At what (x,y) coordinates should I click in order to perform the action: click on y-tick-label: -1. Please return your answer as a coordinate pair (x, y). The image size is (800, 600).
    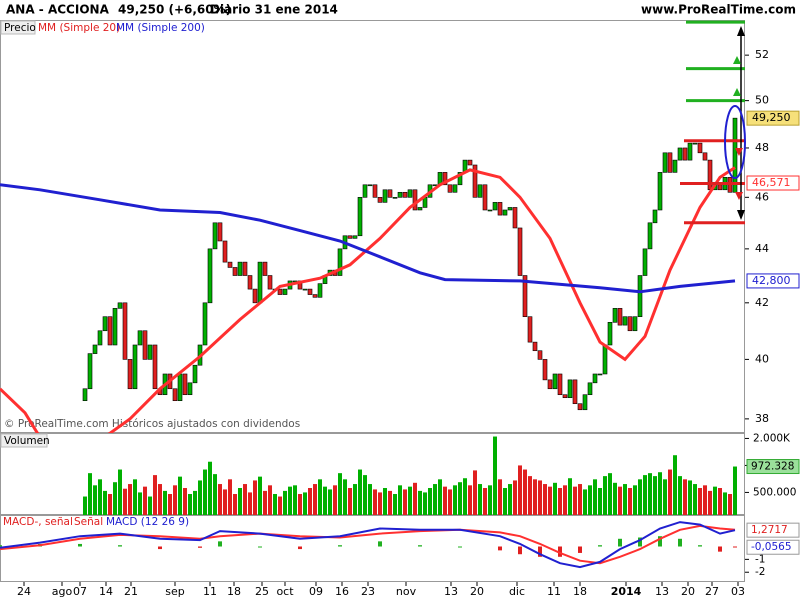
    Looking at the image, I should click on (760, 559).